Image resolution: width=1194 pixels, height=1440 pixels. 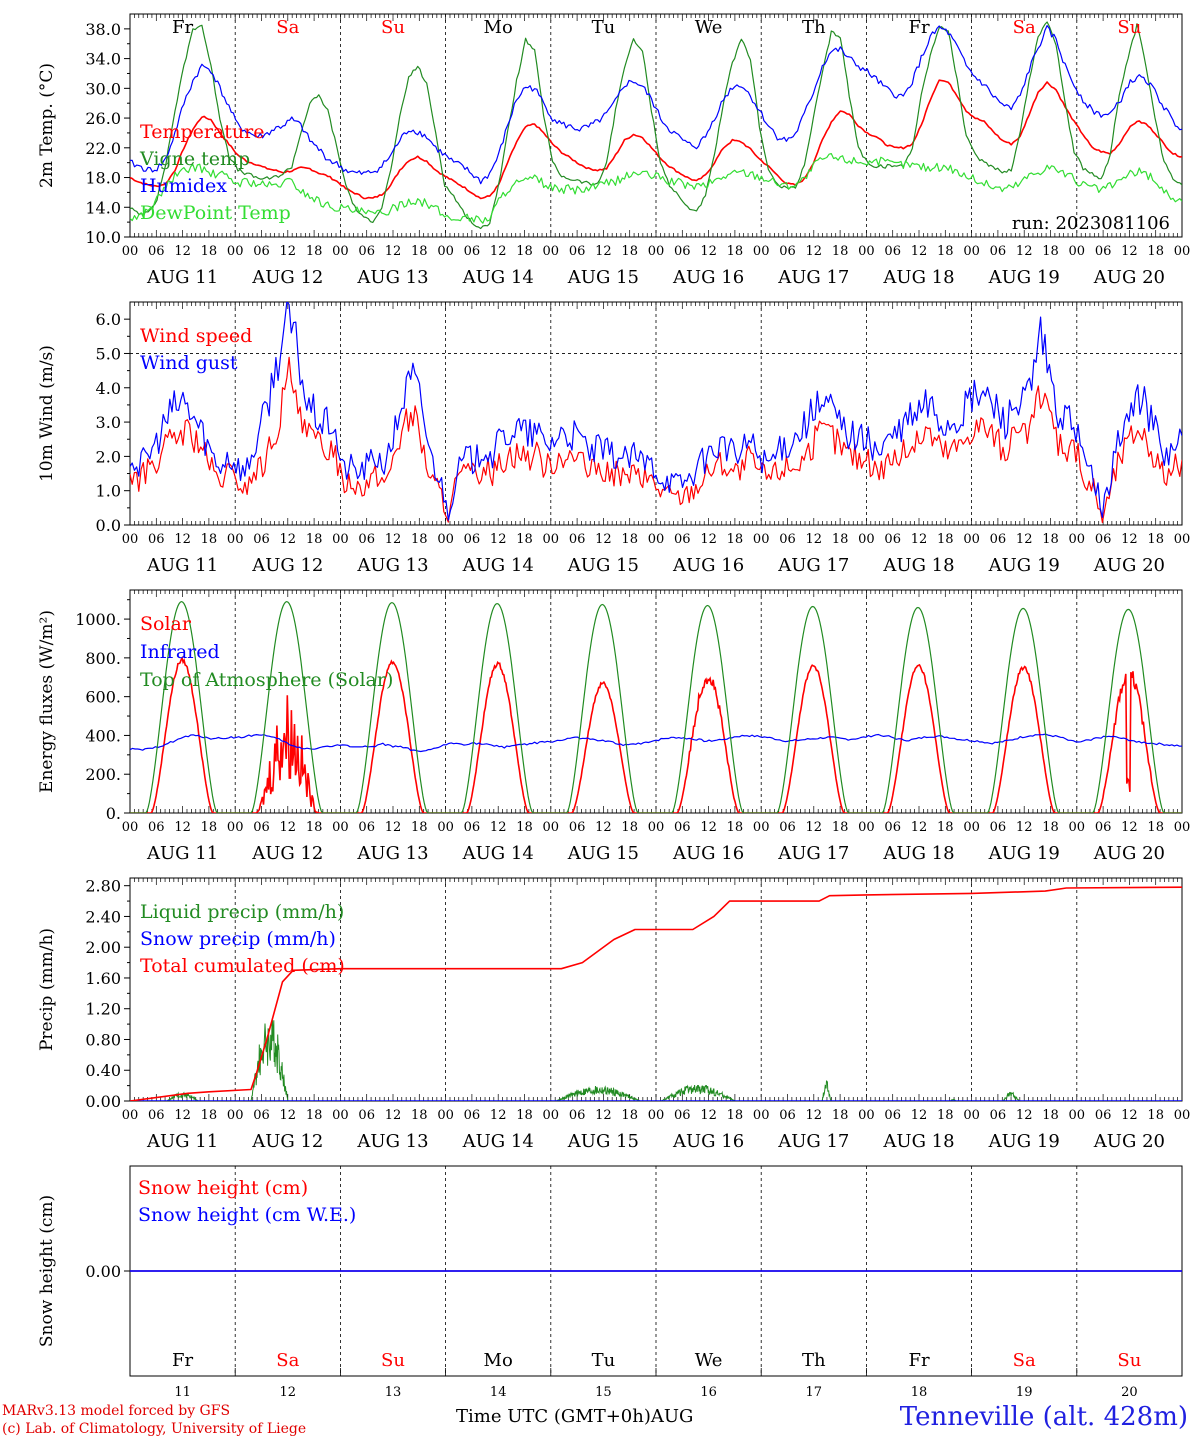 What do you see at coordinates (103, 1009) in the screenshot?
I see `y-tick-label: 1.20` at bounding box center [103, 1009].